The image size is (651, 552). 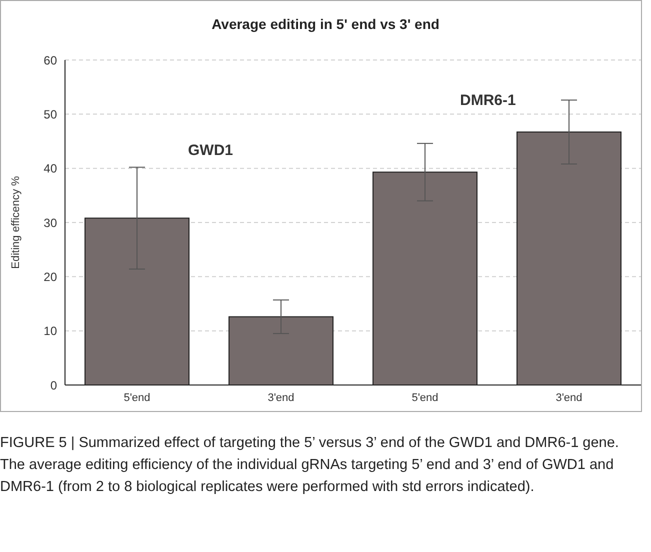 I want to click on y-tick-label: 20, so click(x=51, y=277).